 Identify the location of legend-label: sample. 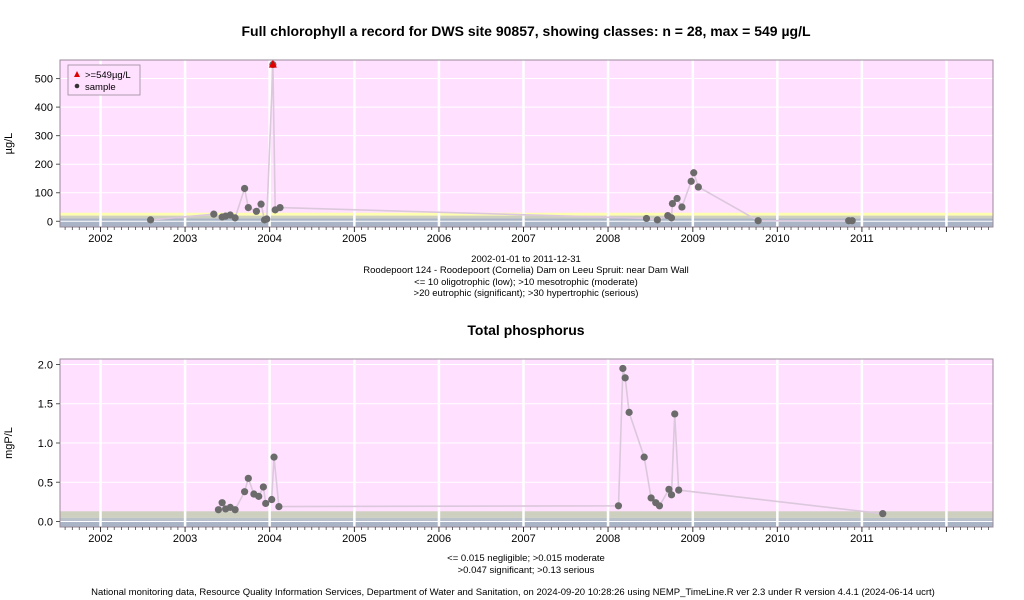
(100, 87).